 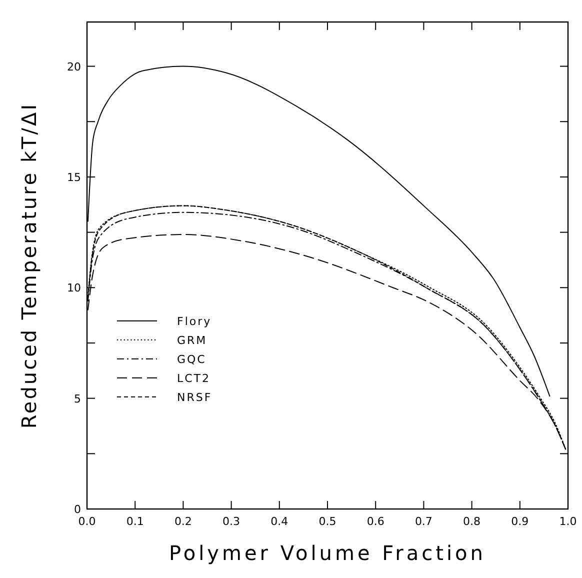 I want to click on y-tick-label: 20, so click(x=74, y=67).